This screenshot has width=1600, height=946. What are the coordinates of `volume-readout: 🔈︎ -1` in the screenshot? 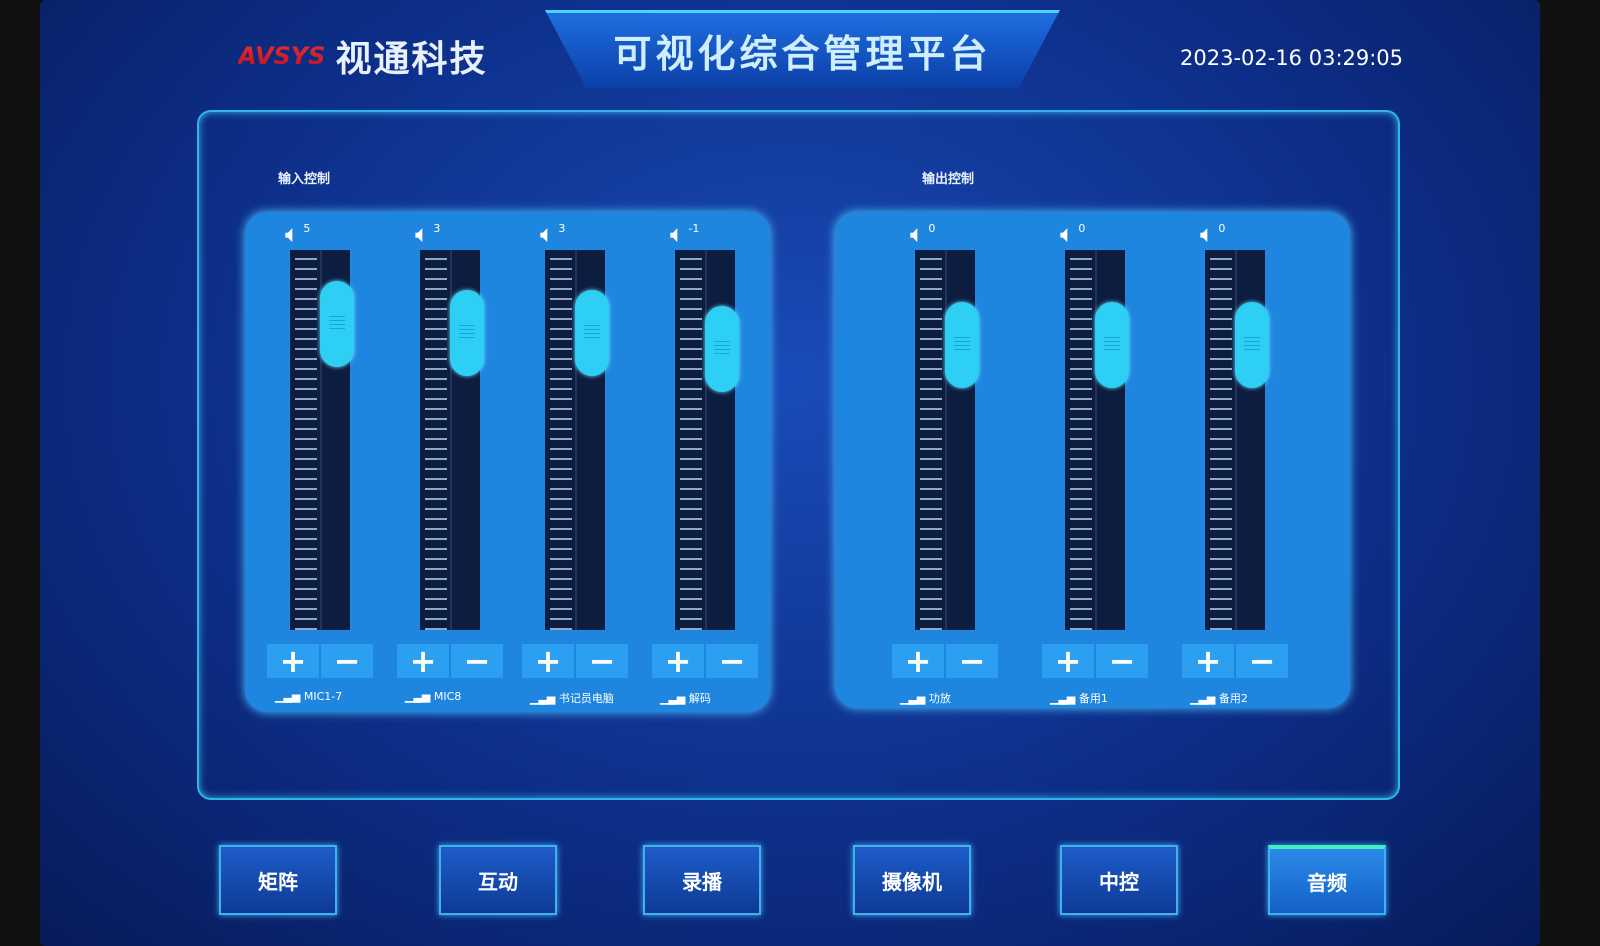 It's located at (684, 234).